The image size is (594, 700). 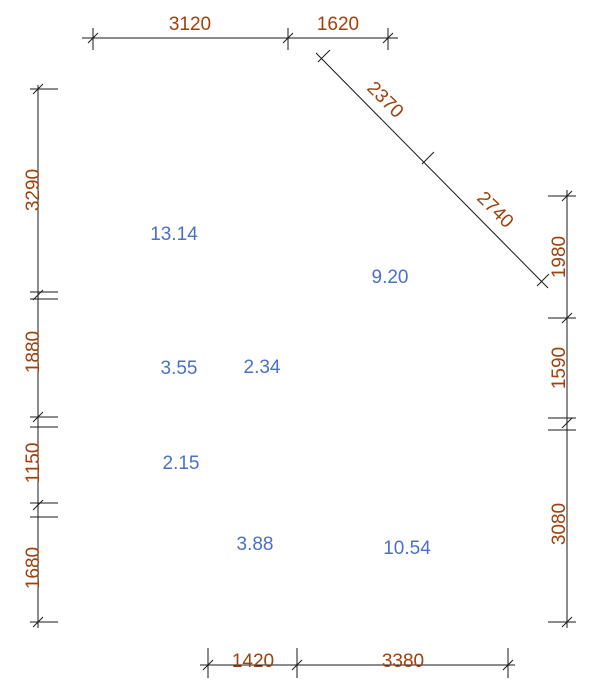 What do you see at coordinates (385, 100) in the screenshot?
I see `dimension-label-diagonal-1: 2370` at bounding box center [385, 100].